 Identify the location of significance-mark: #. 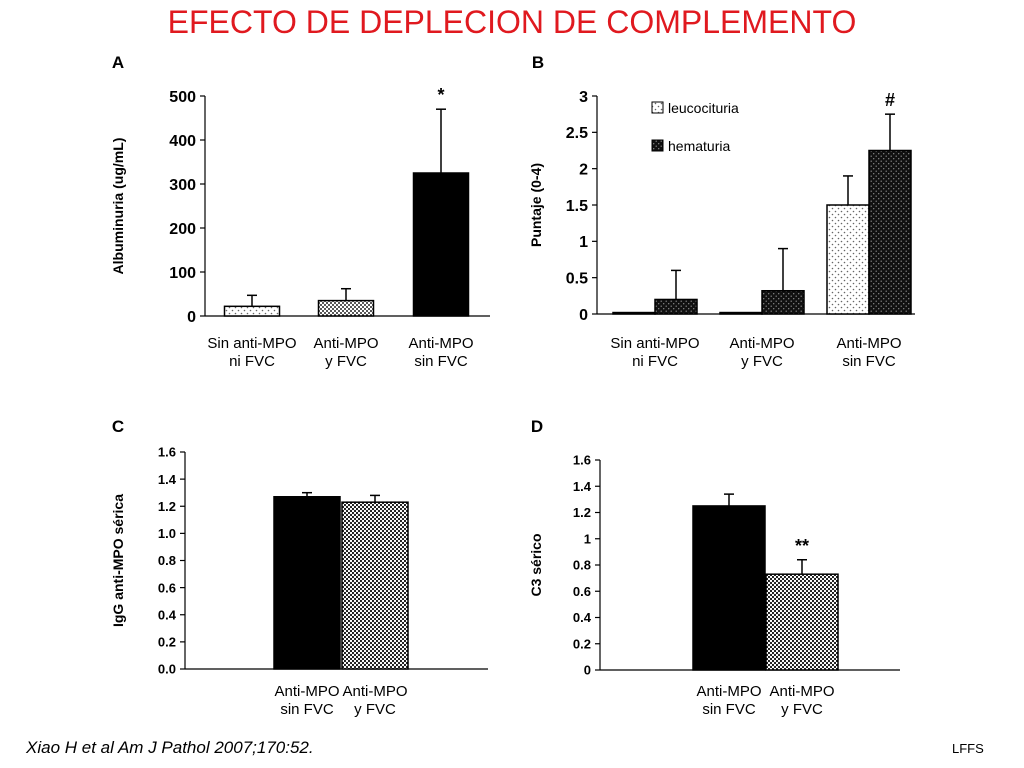
(890, 100).